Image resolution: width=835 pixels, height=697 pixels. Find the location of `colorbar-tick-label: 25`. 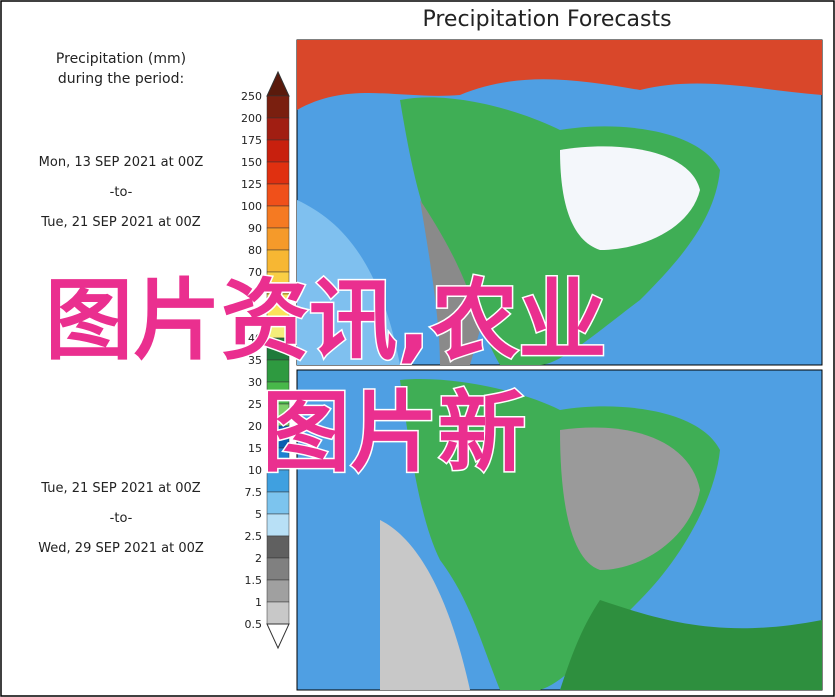

colorbar-tick-label: 25 is located at coordinates (255, 404).